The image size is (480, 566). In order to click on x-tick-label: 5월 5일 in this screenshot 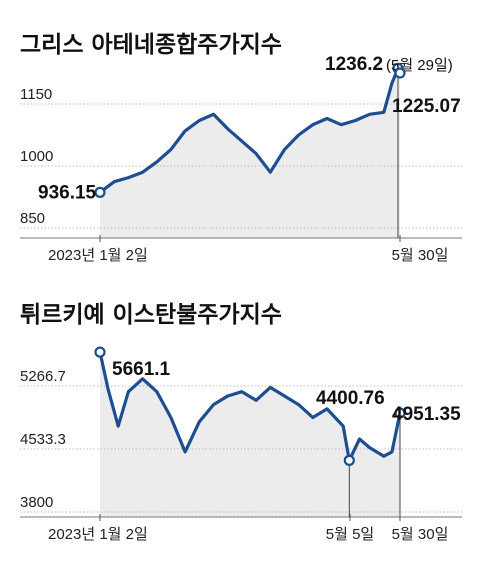, I will do `click(350, 534)`.